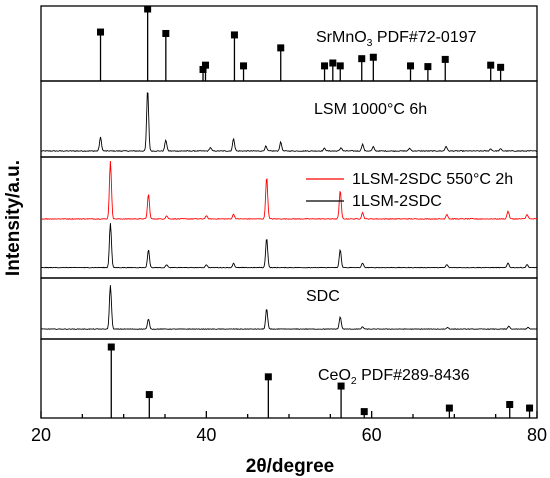 The image size is (550, 478). I want to click on x-axis: 20 40 60 80, so click(289, 428).